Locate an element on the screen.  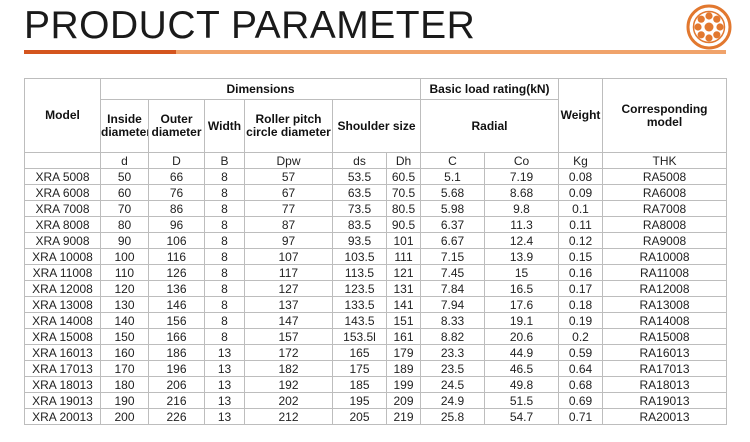
value-cell: 0.69 is located at coordinates (581, 400).